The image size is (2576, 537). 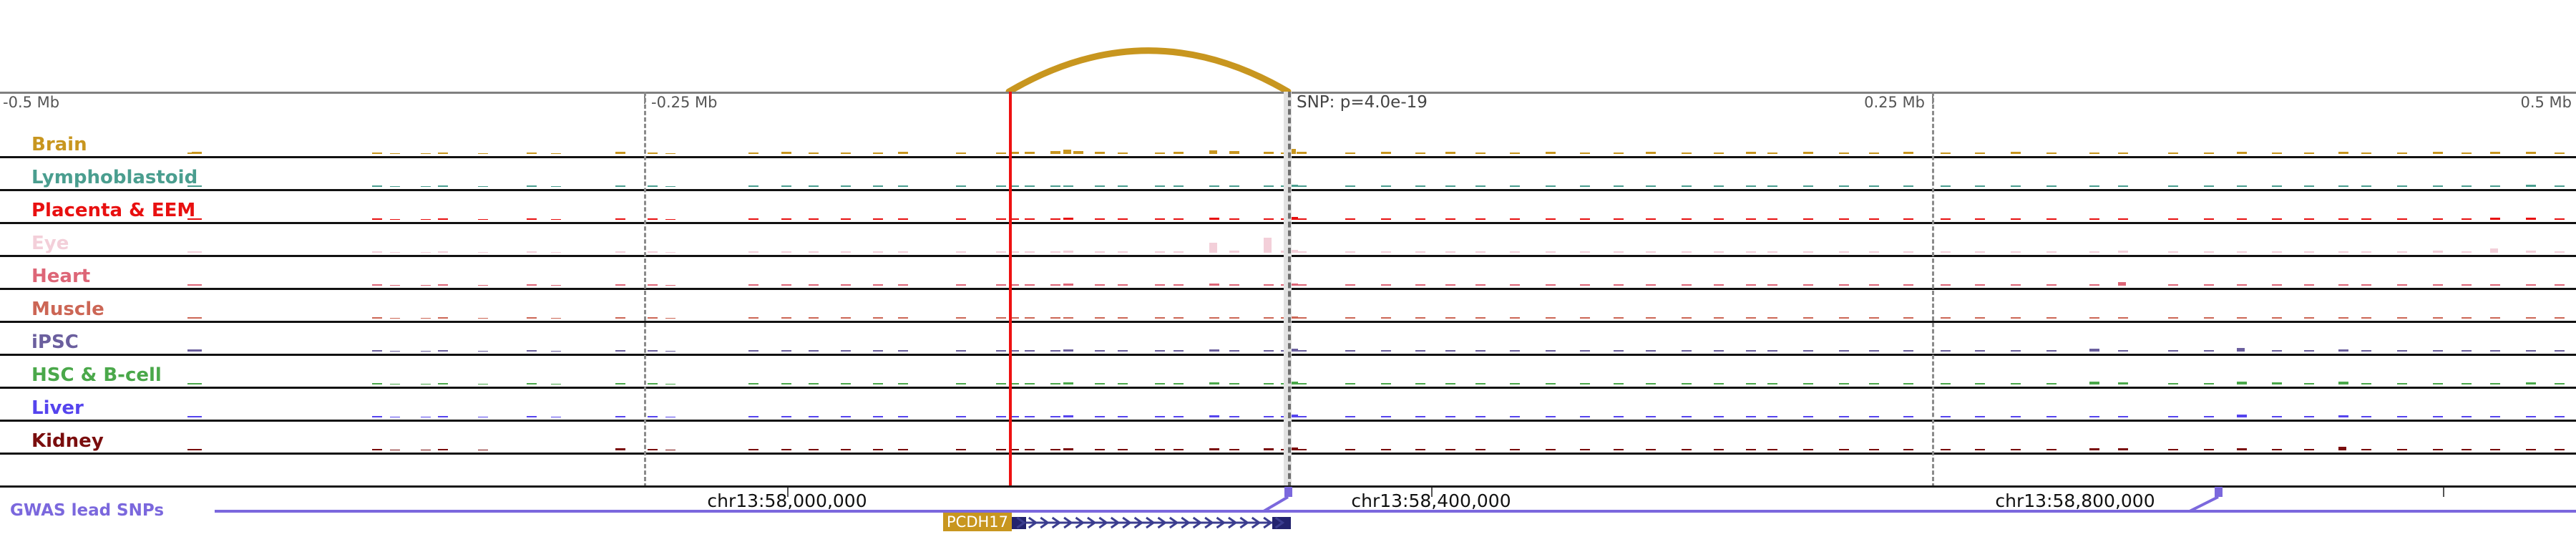 What do you see at coordinates (978, 522) in the screenshot?
I see `gene-name-label: PCDH17` at bounding box center [978, 522].